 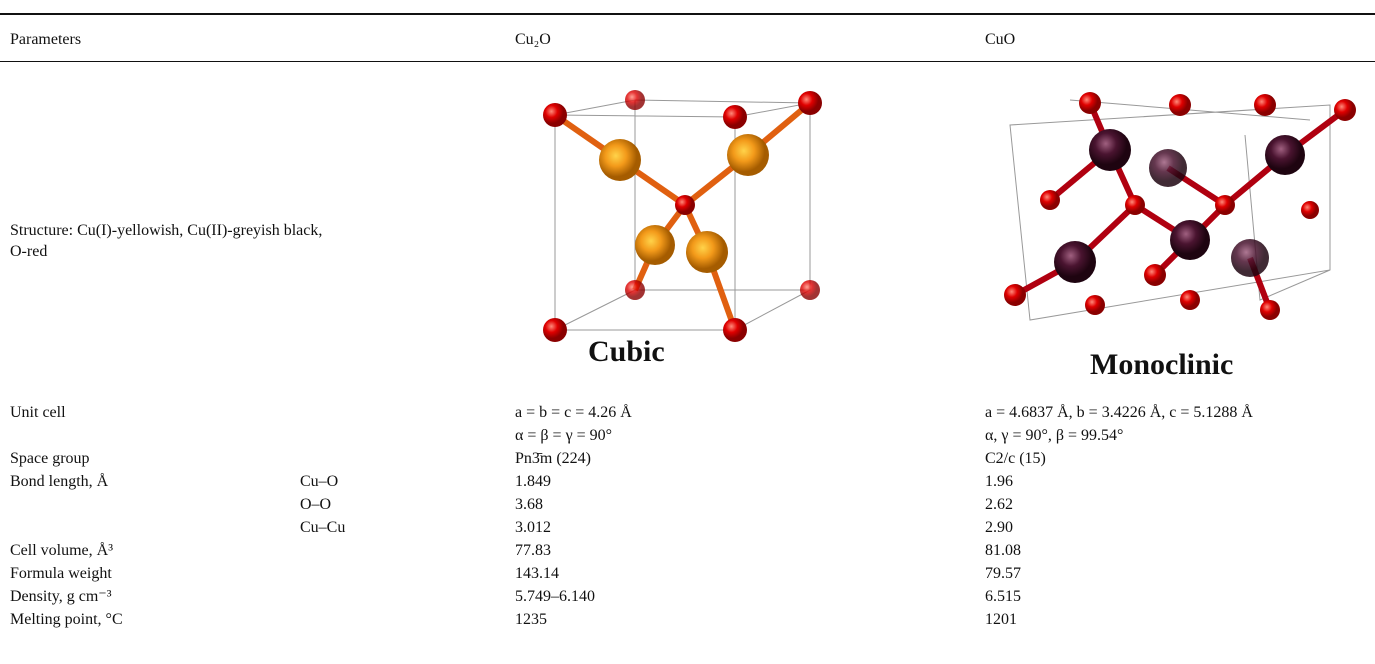 What do you see at coordinates (555, 596) in the screenshot?
I see `cu2o-cell: 5.749–6.140` at bounding box center [555, 596].